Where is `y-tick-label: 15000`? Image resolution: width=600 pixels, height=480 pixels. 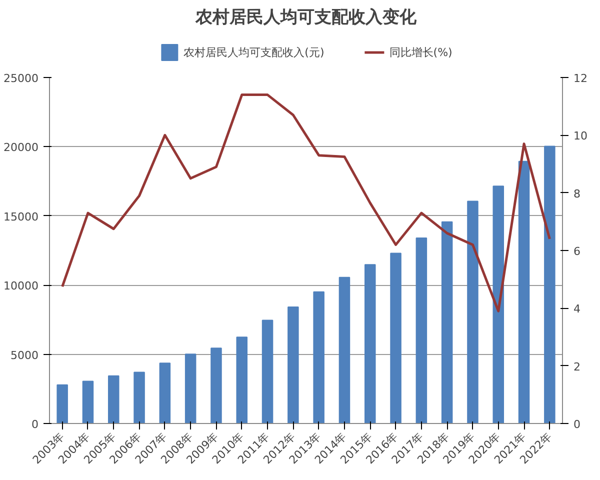 y-tick-label: 15000 is located at coordinates (21, 217).